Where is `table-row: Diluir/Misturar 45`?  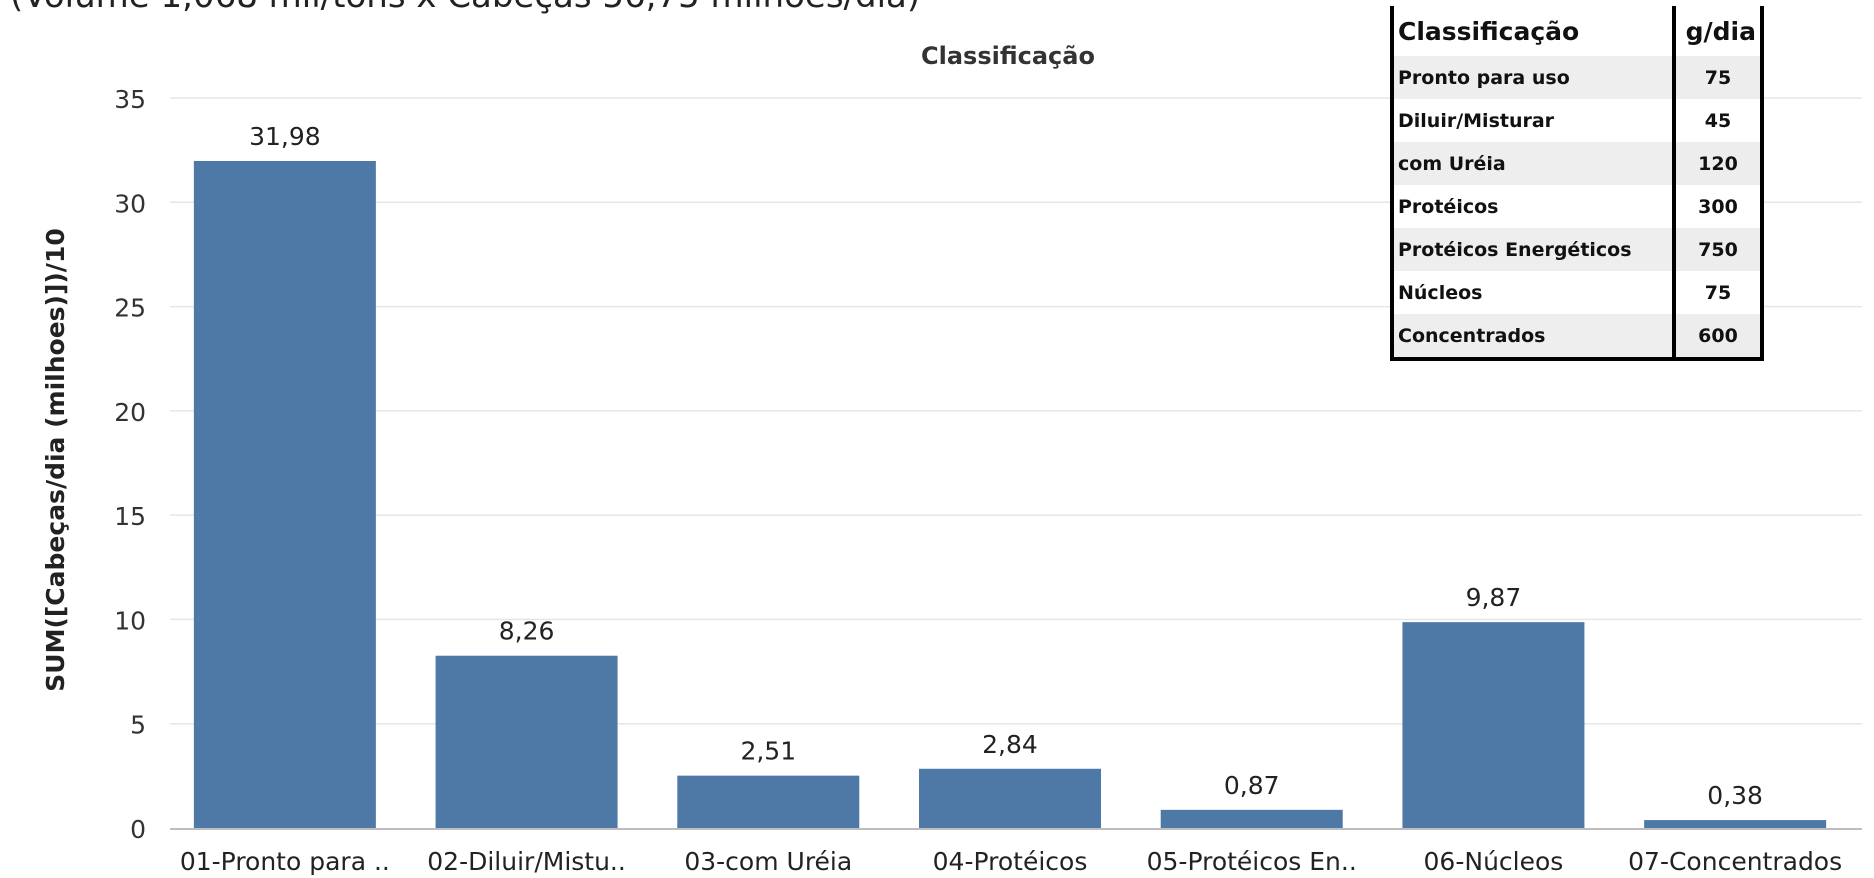
table-row: Diluir/Misturar 45 is located at coordinates (1577, 120).